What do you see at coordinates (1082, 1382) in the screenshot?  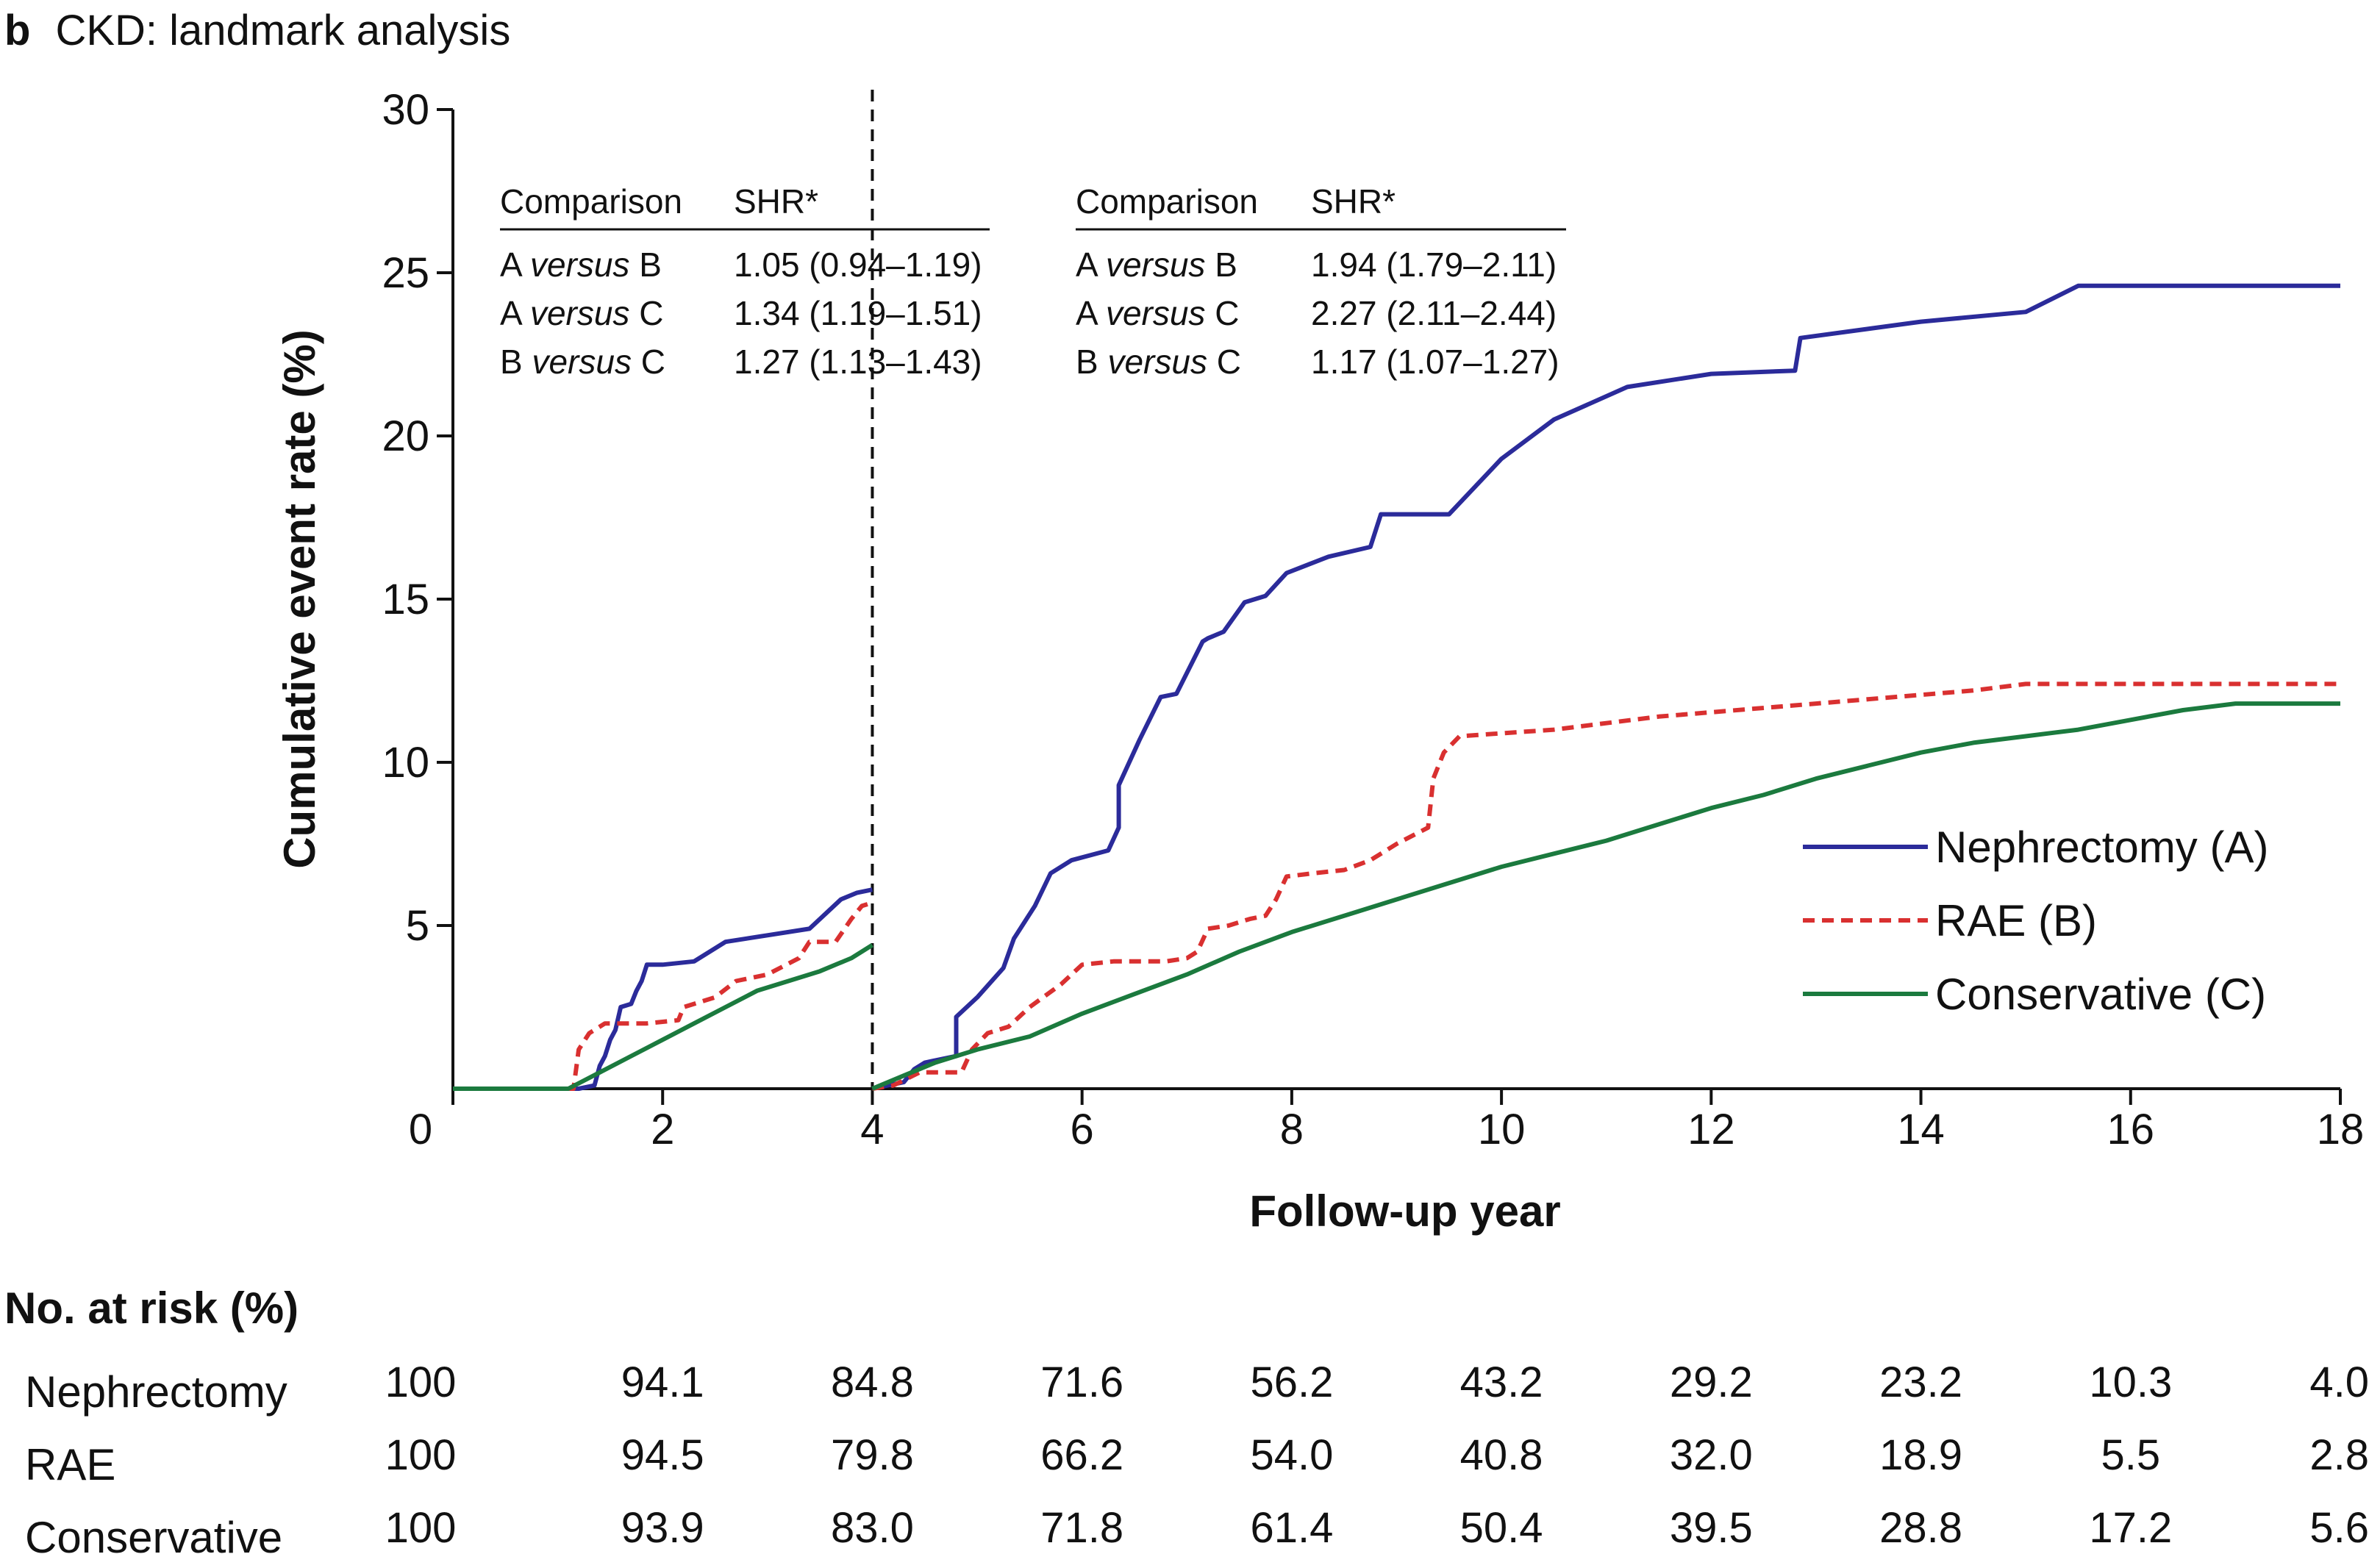 I see `risk-value: 71.6` at bounding box center [1082, 1382].